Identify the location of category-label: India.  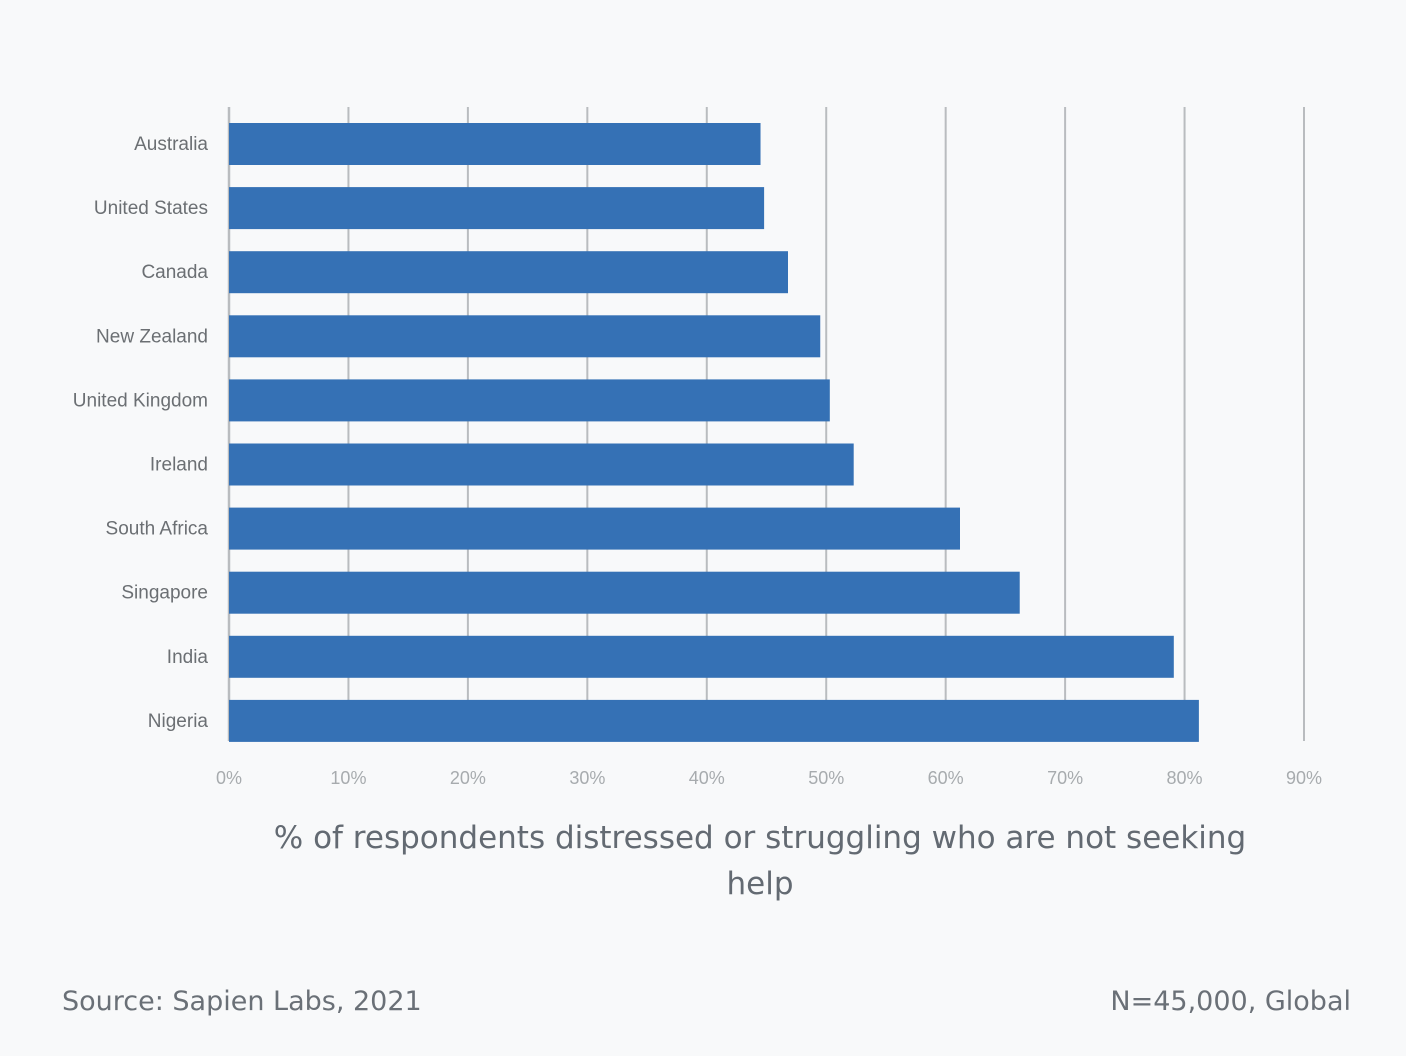
(188, 657).